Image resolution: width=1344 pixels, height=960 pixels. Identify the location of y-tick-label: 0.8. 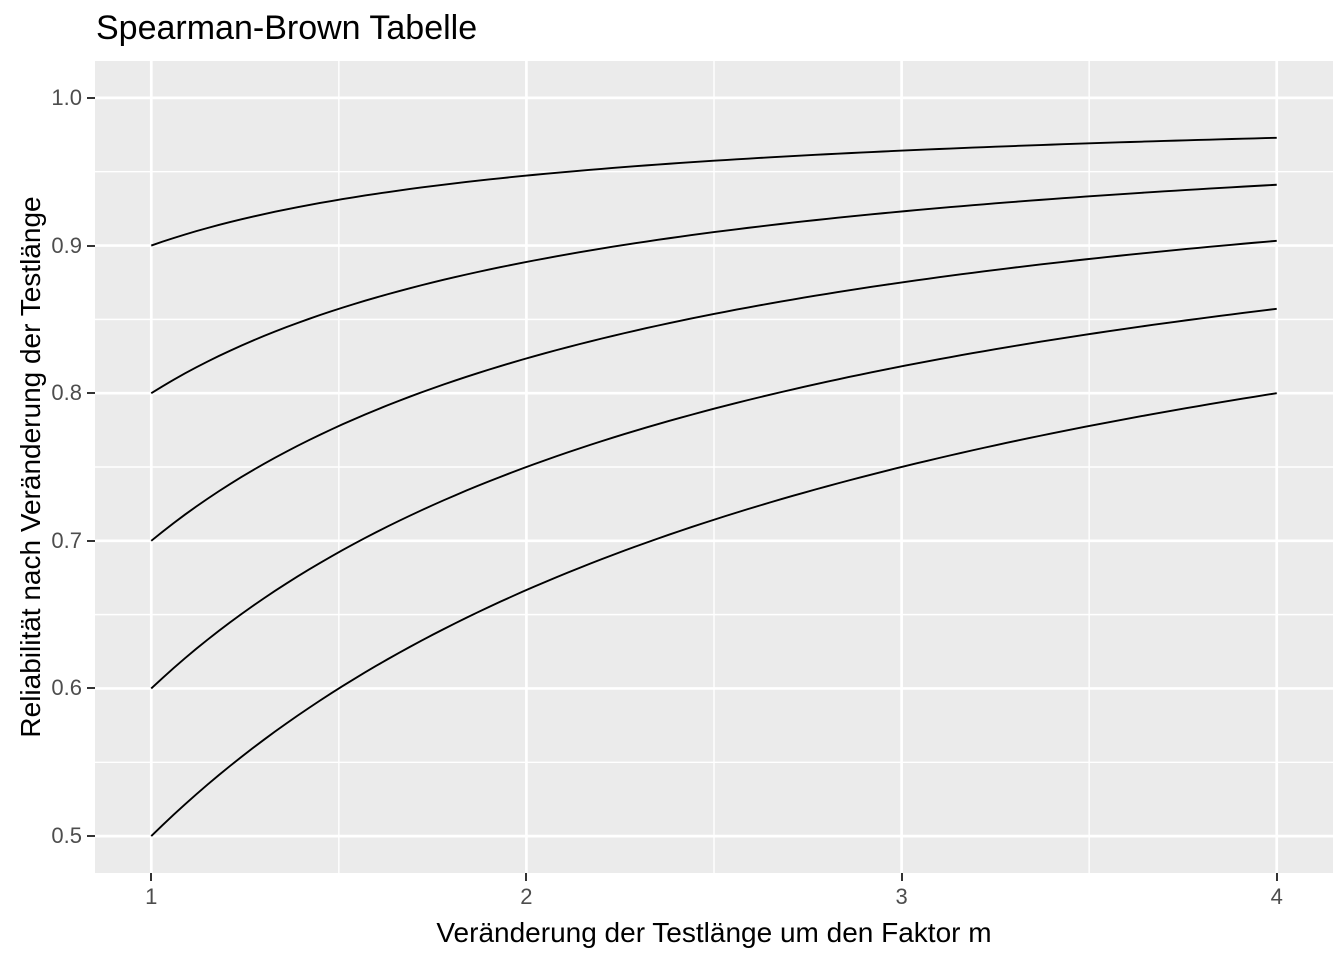
(66, 393).